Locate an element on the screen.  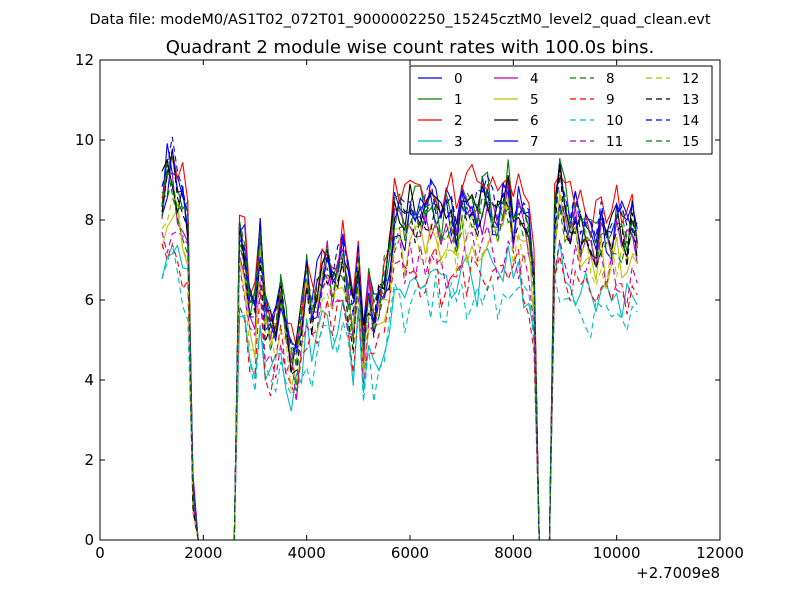
legend-label-7: 7 is located at coordinates (534, 142).